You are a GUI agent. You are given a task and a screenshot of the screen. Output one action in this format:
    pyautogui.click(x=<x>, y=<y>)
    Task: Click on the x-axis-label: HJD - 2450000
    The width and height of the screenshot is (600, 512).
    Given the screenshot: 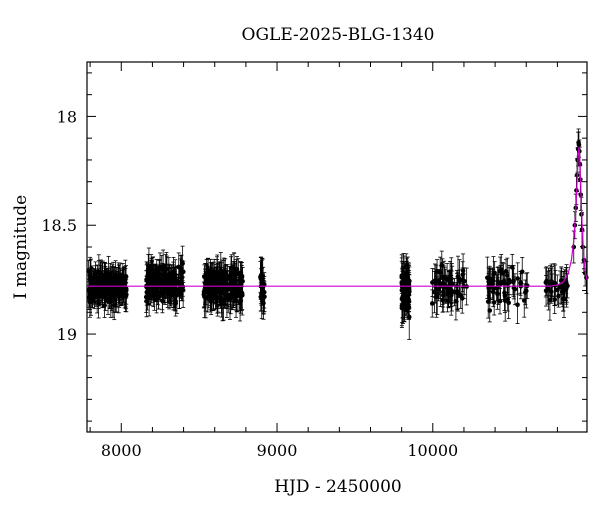 What is the action you would take?
    pyautogui.click(x=338, y=487)
    